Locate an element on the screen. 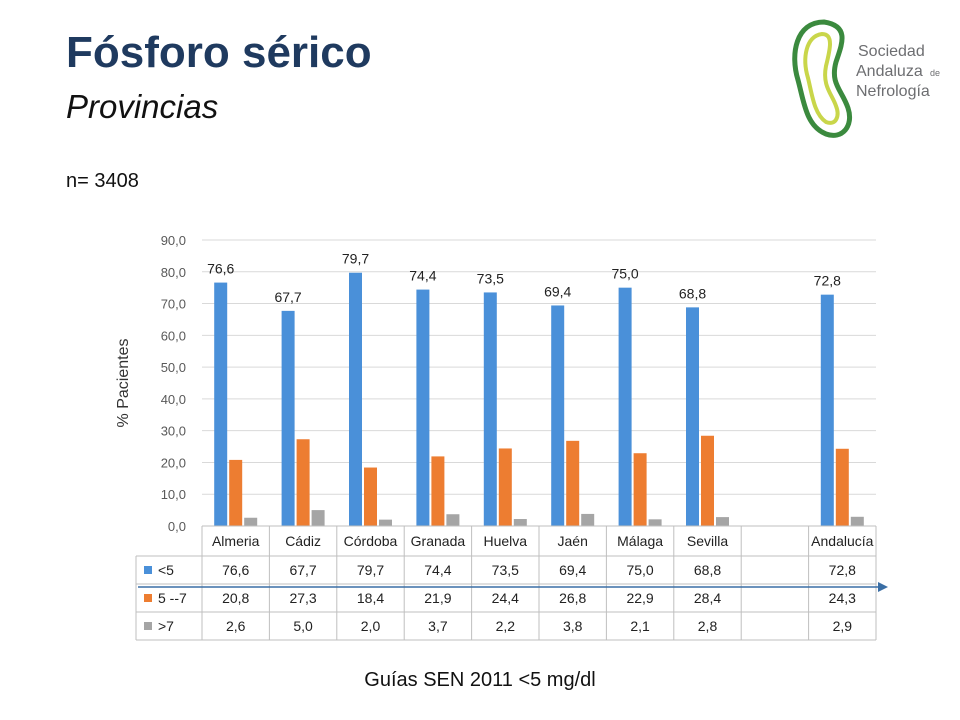 This screenshot has width=960, height=720. legend-label: >7 is located at coordinates (166, 626).